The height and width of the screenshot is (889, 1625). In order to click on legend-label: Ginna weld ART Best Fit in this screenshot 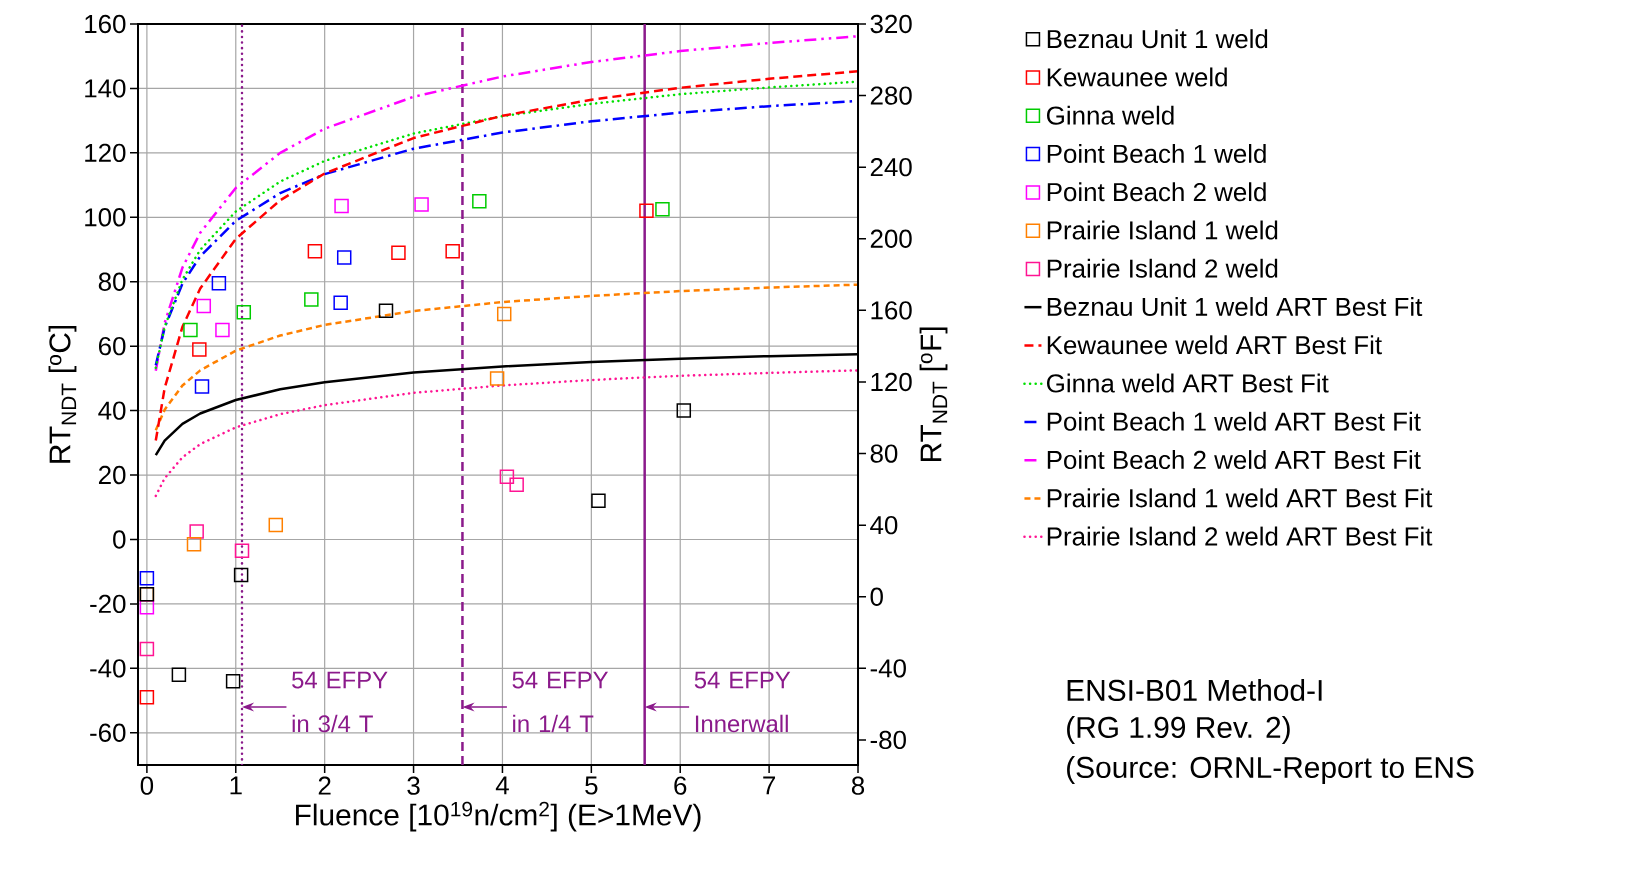, I will do `click(1188, 383)`.